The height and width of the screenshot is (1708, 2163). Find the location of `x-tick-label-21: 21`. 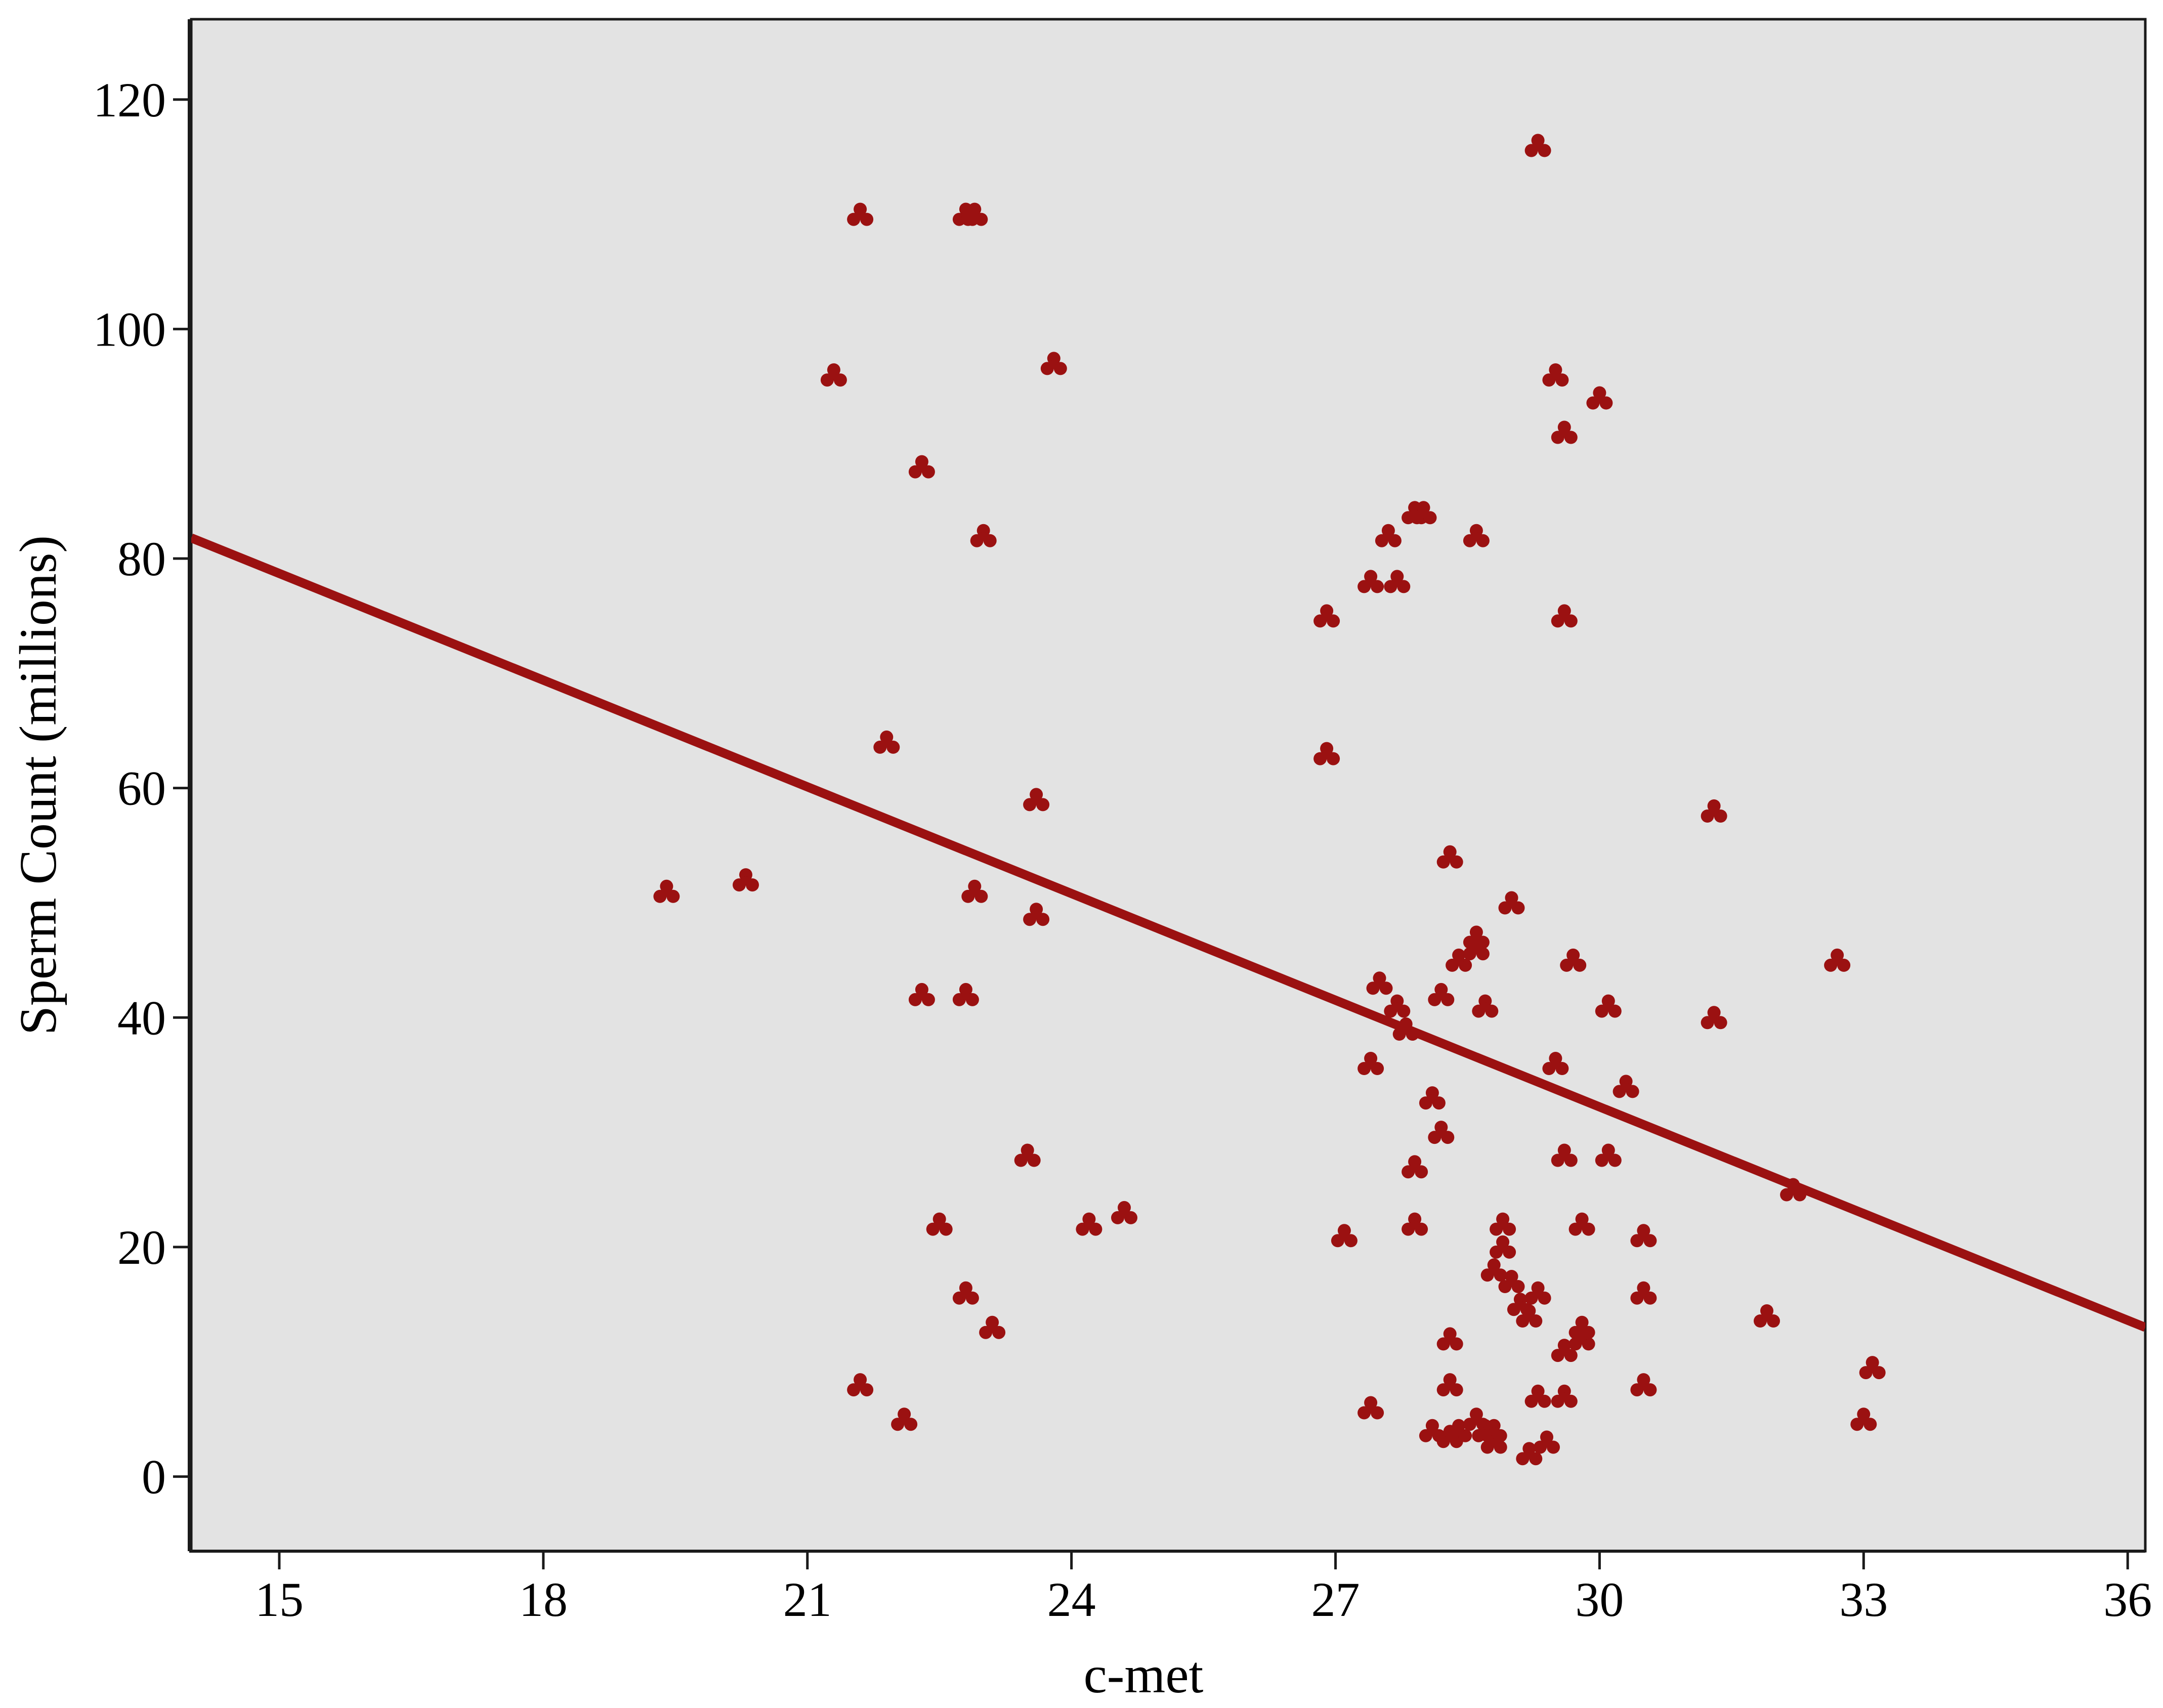

x-tick-label-21: 21 is located at coordinates (807, 1599).